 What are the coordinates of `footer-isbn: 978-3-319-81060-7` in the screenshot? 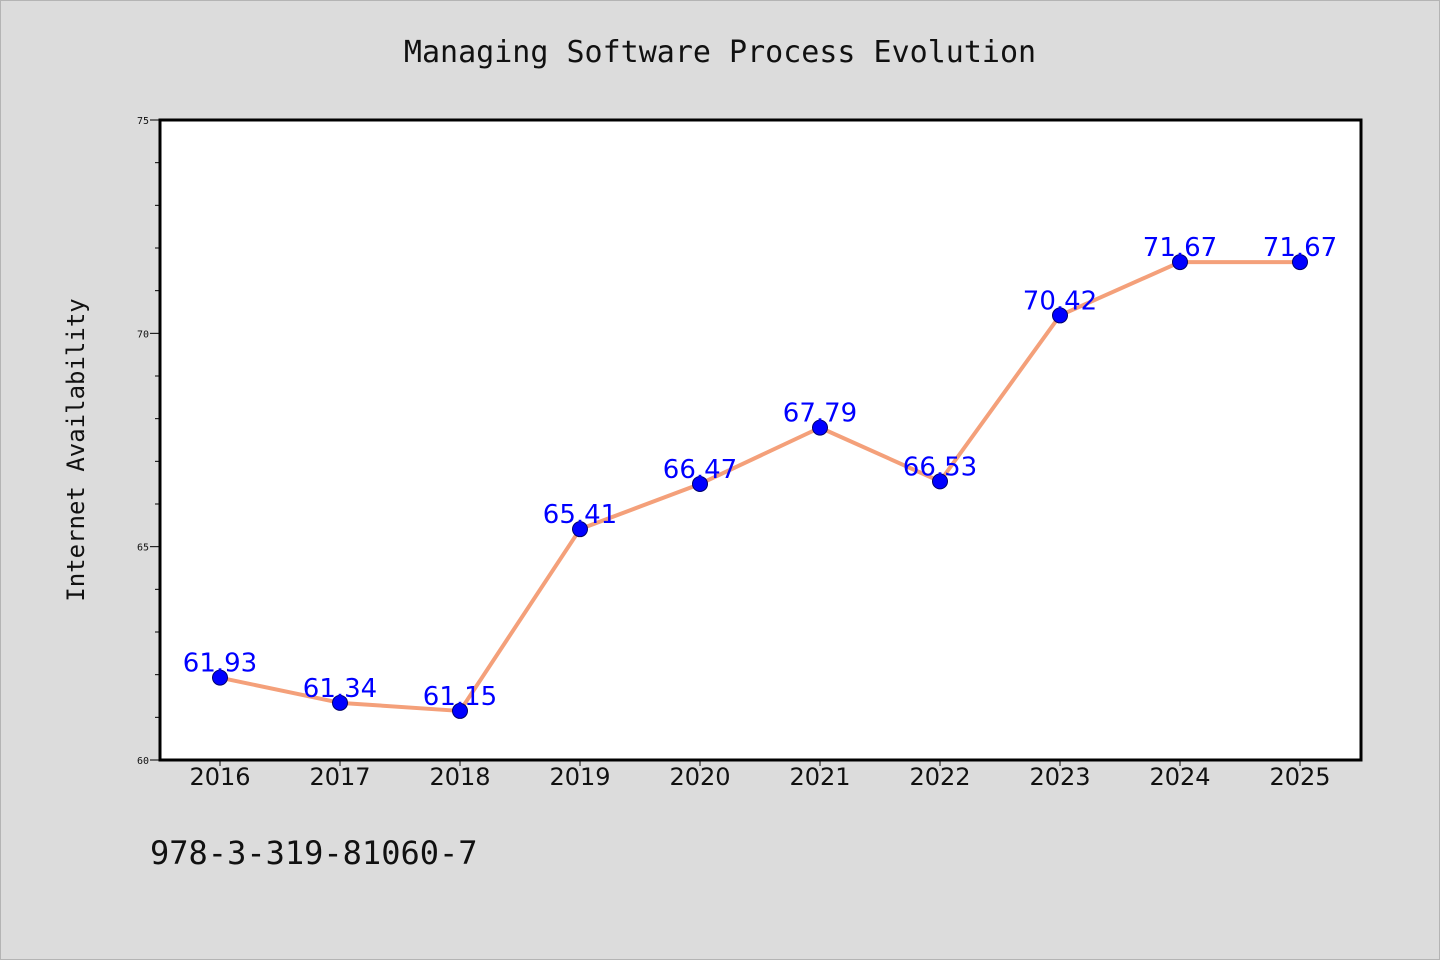 It's located at (314, 853).